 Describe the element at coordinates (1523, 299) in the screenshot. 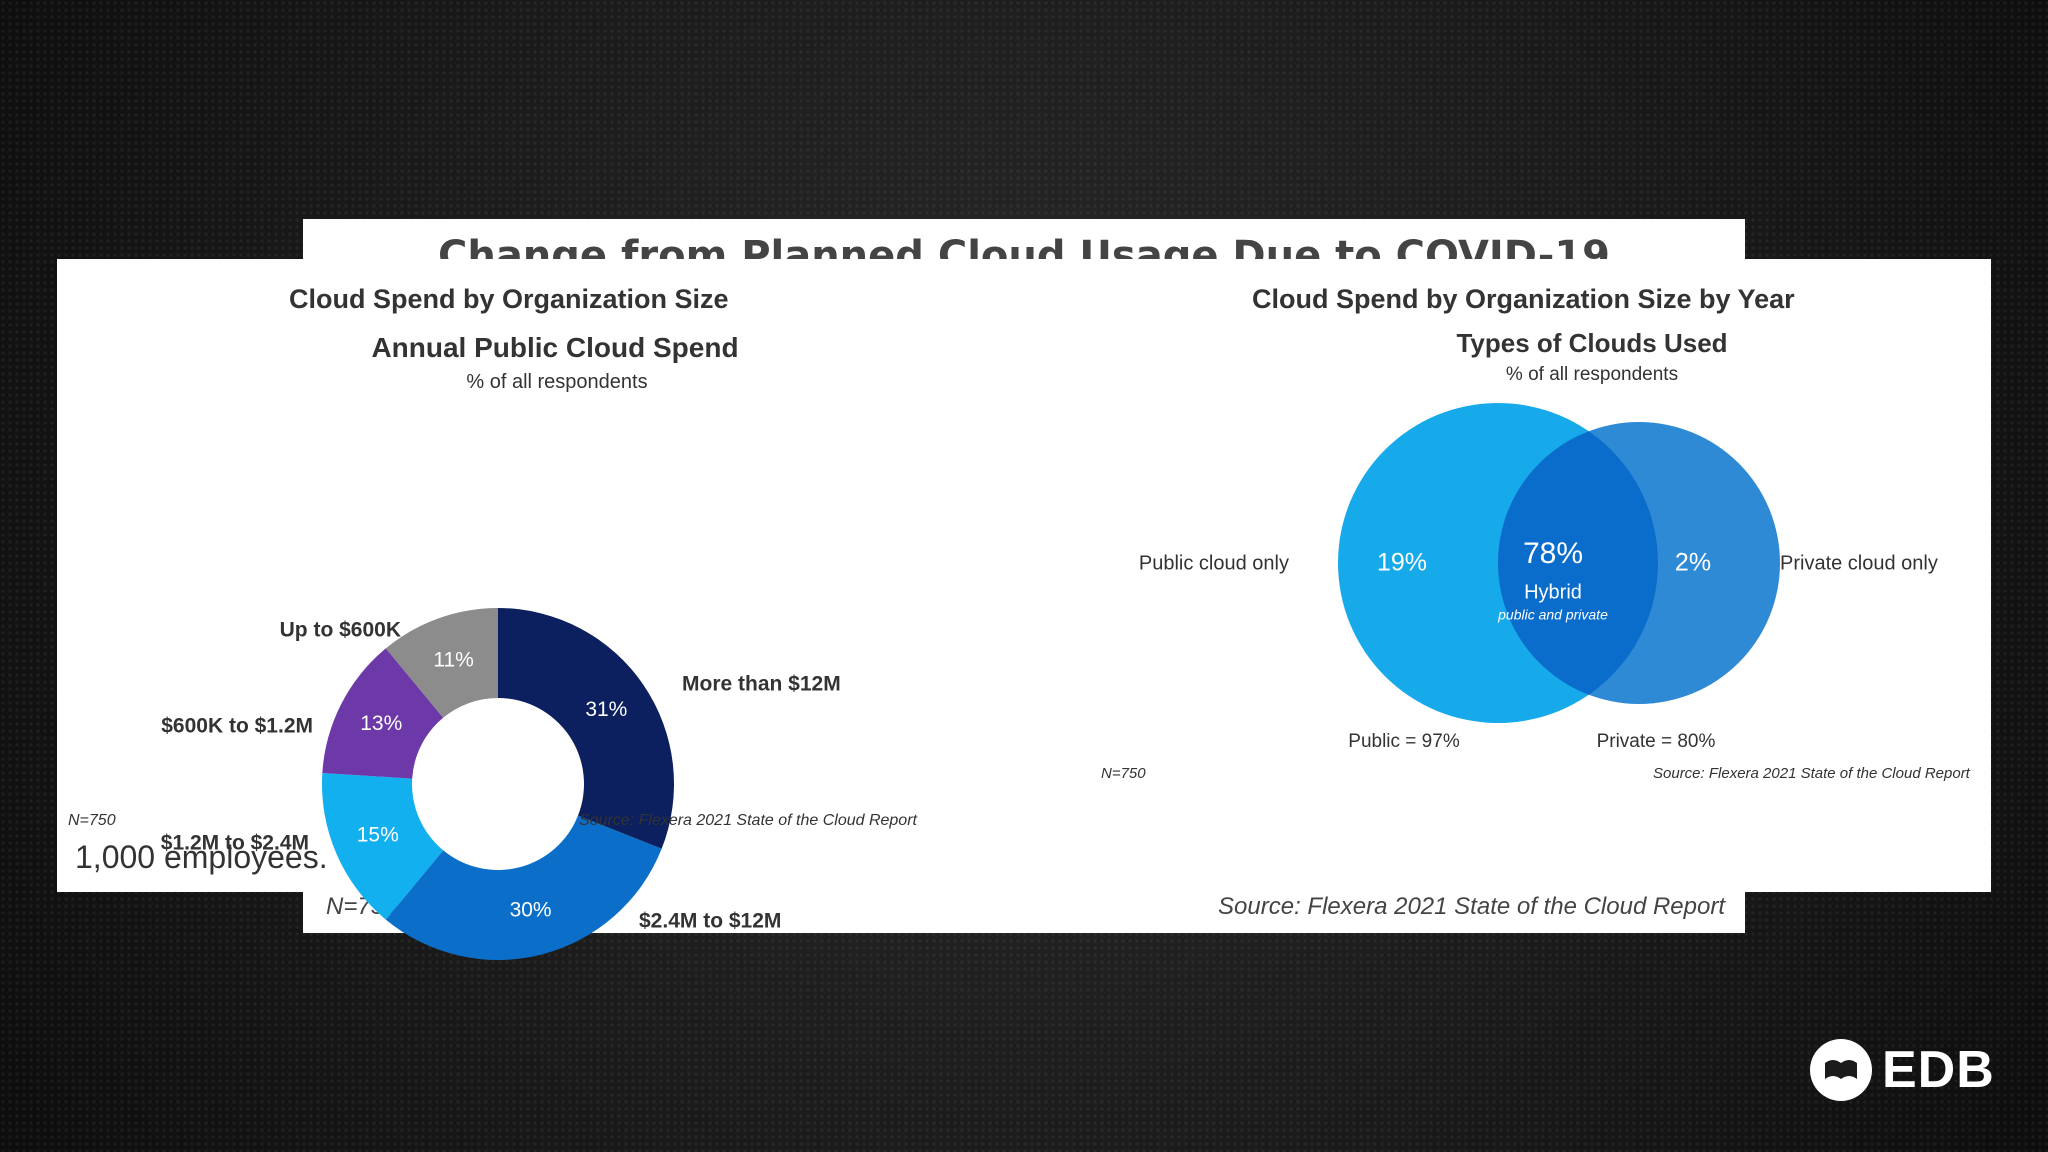

I see `right-panel-heading: Cloud Spend by Organization Size by Year` at that location.